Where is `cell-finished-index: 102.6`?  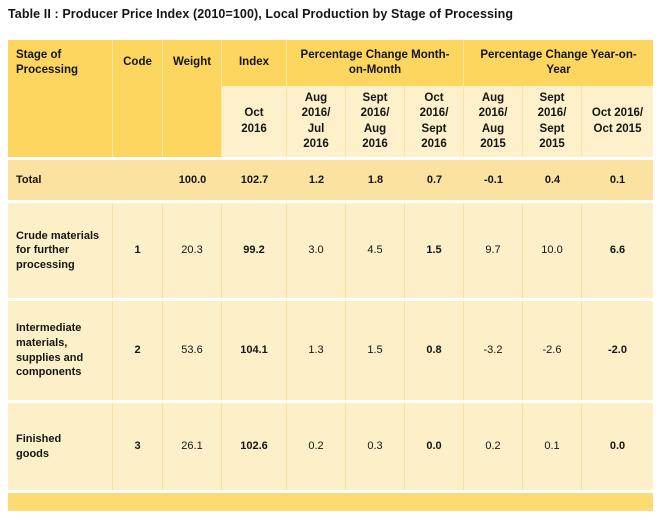
cell-finished-index: 102.6 is located at coordinates (254, 446).